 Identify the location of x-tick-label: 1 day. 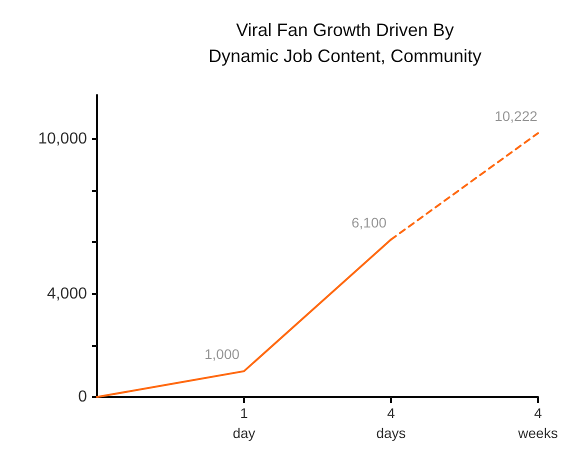
(244, 423).